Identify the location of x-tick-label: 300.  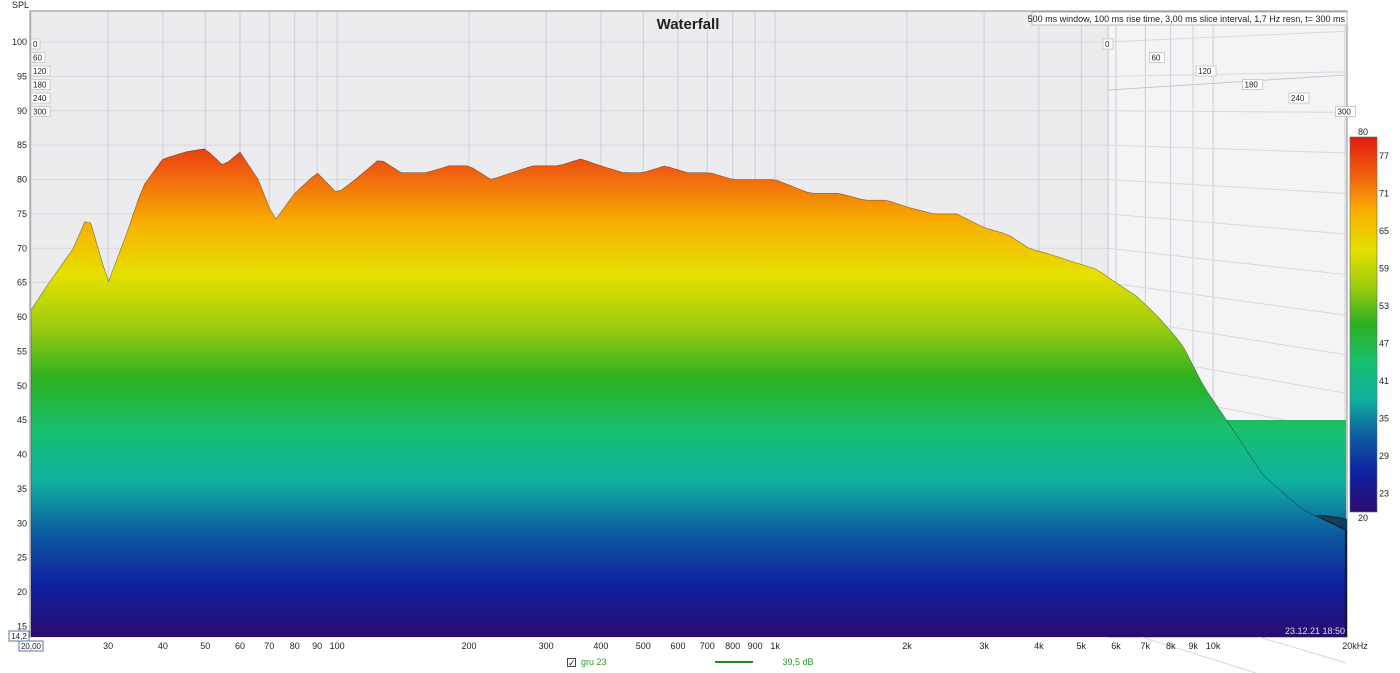
(546, 646).